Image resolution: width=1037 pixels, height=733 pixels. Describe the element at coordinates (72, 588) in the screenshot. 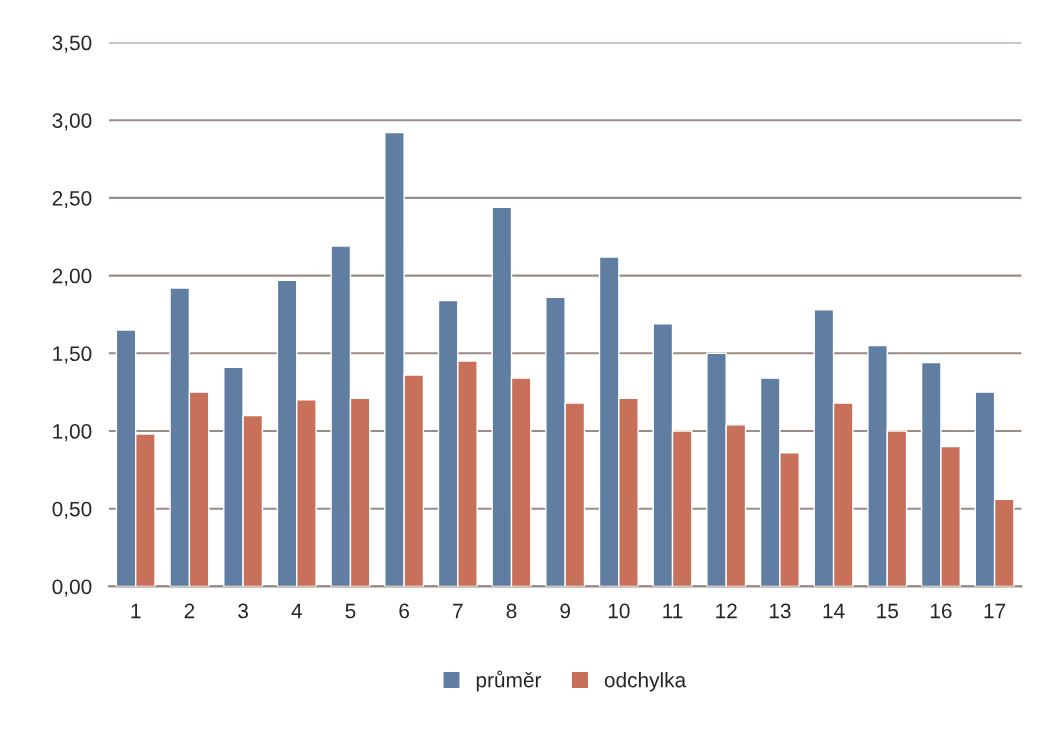

I see `y-tick-label: 0,00` at that location.